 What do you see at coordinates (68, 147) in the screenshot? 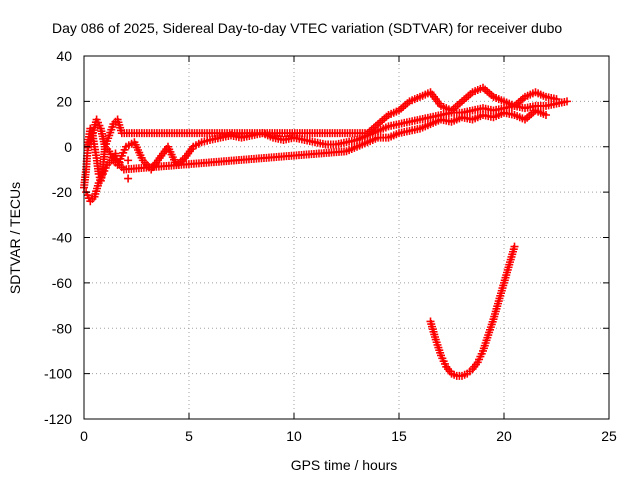
I see `y-tick-label: 0` at bounding box center [68, 147].